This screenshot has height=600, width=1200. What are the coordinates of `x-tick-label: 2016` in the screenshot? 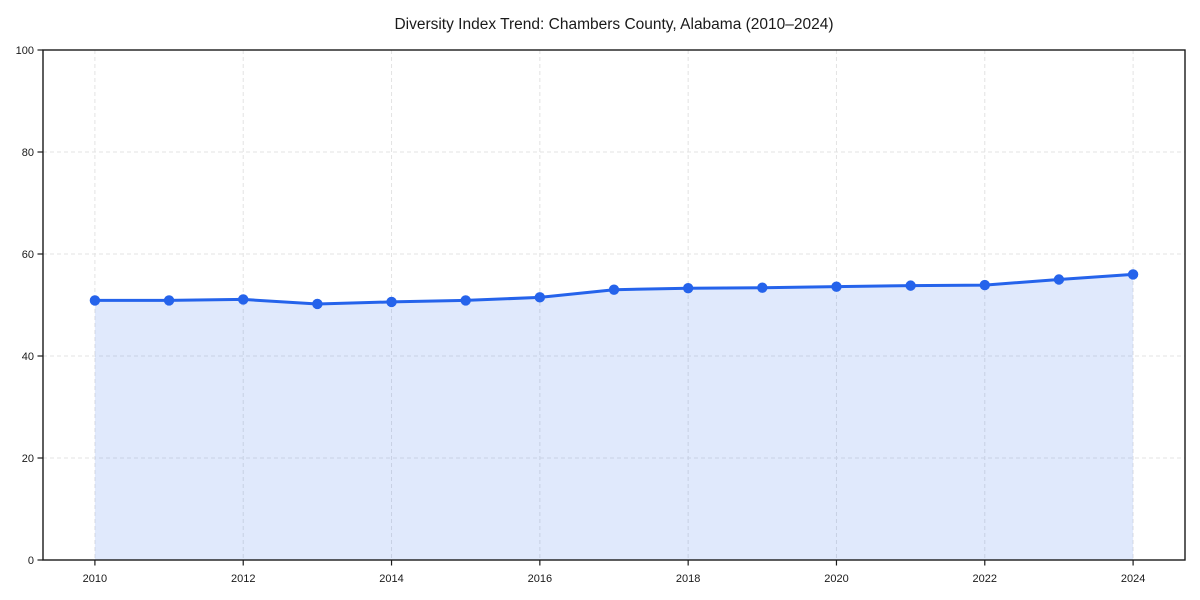 It's located at (540, 579).